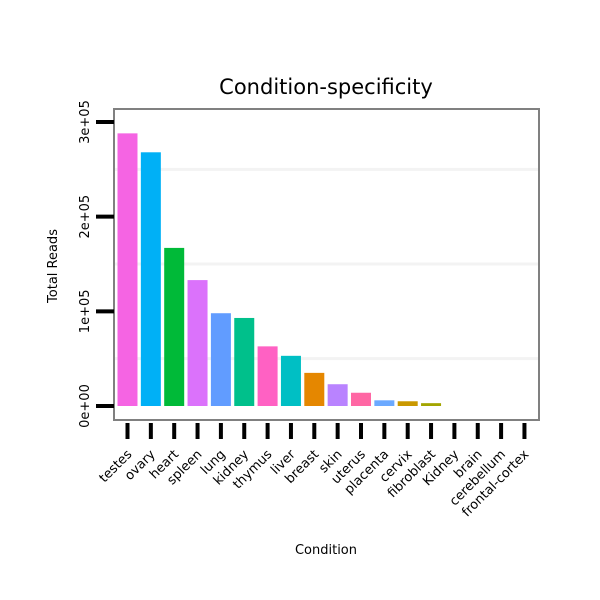 The image size is (600, 600). Describe the element at coordinates (150, 279) in the screenshot. I see `bar-ovary` at that location.